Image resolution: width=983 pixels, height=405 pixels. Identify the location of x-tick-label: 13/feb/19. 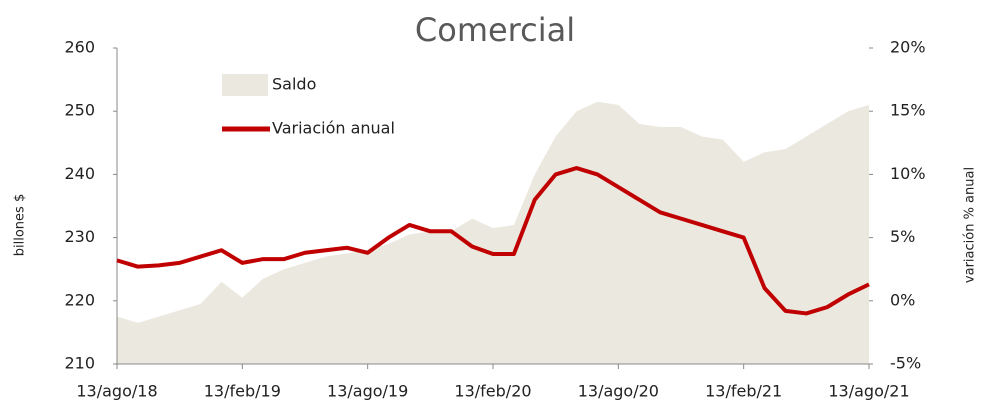
(242, 391).